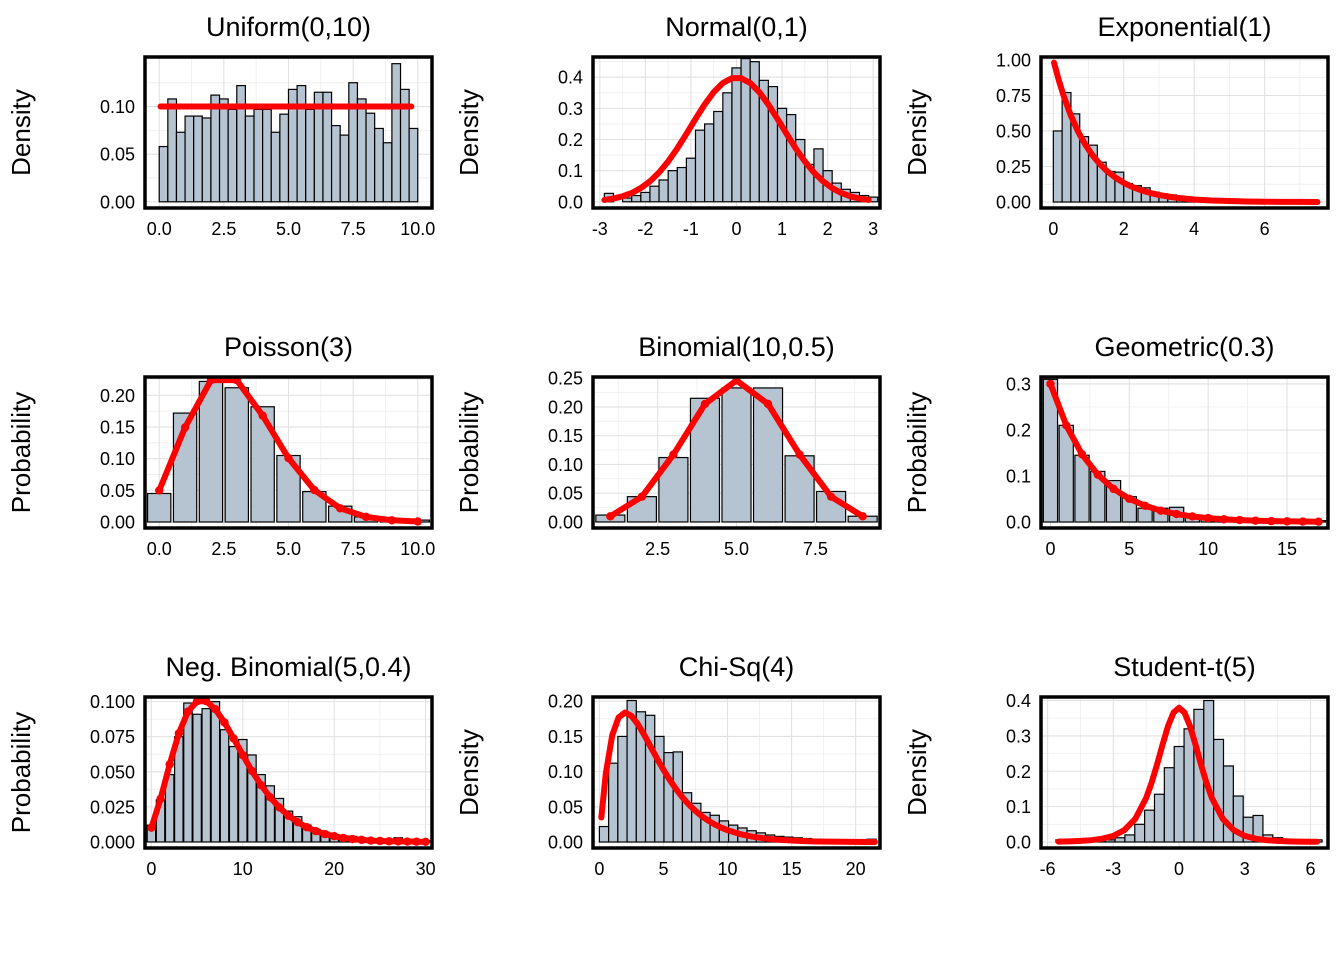 This screenshot has width=1344, height=965. I want to click on y-tick-label: 0.75, so click(1013, 96).